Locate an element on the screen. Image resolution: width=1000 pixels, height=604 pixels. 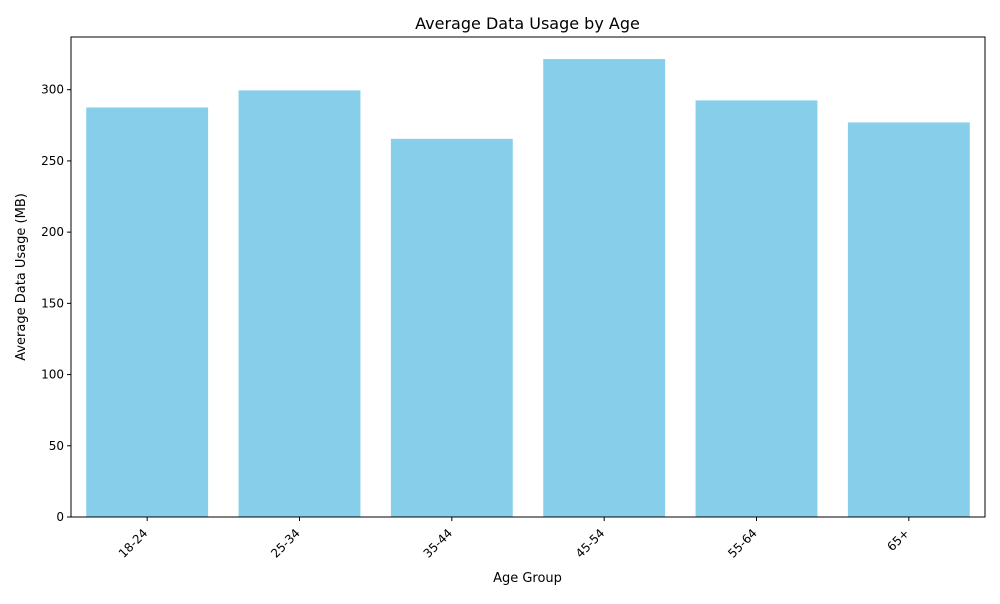
chart-title: Average Data Usage by Age is located at coordinates (527, 23).